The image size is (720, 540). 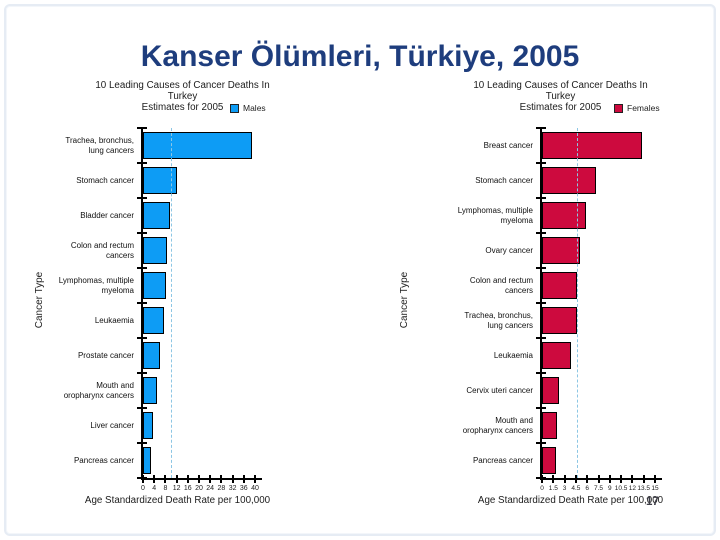 I want to click on females-legend: Females, so click(x=637, y=108).